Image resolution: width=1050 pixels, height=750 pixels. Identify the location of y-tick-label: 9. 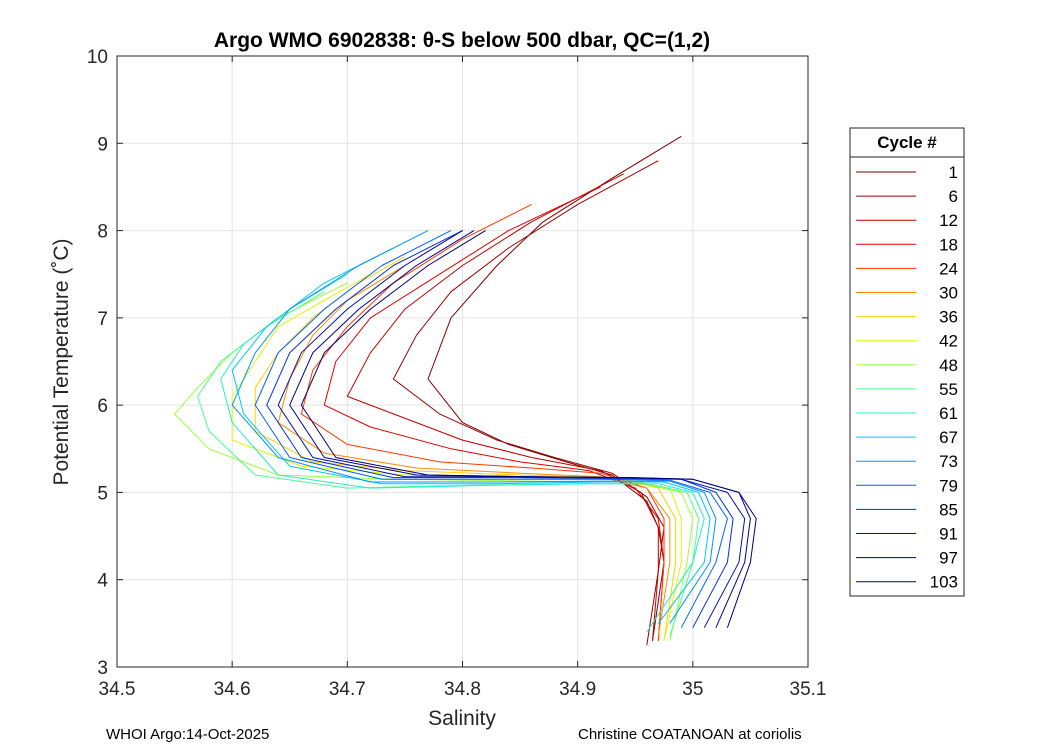
(102, 144).